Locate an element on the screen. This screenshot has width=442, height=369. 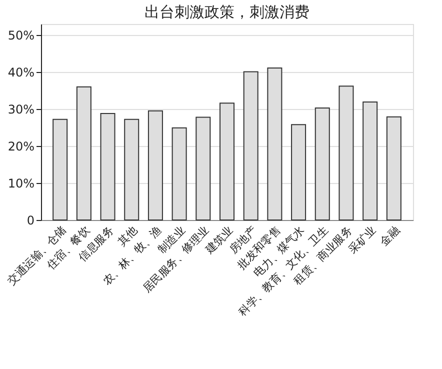
y-tick-label: 50% is located at coordinates (21, 35).